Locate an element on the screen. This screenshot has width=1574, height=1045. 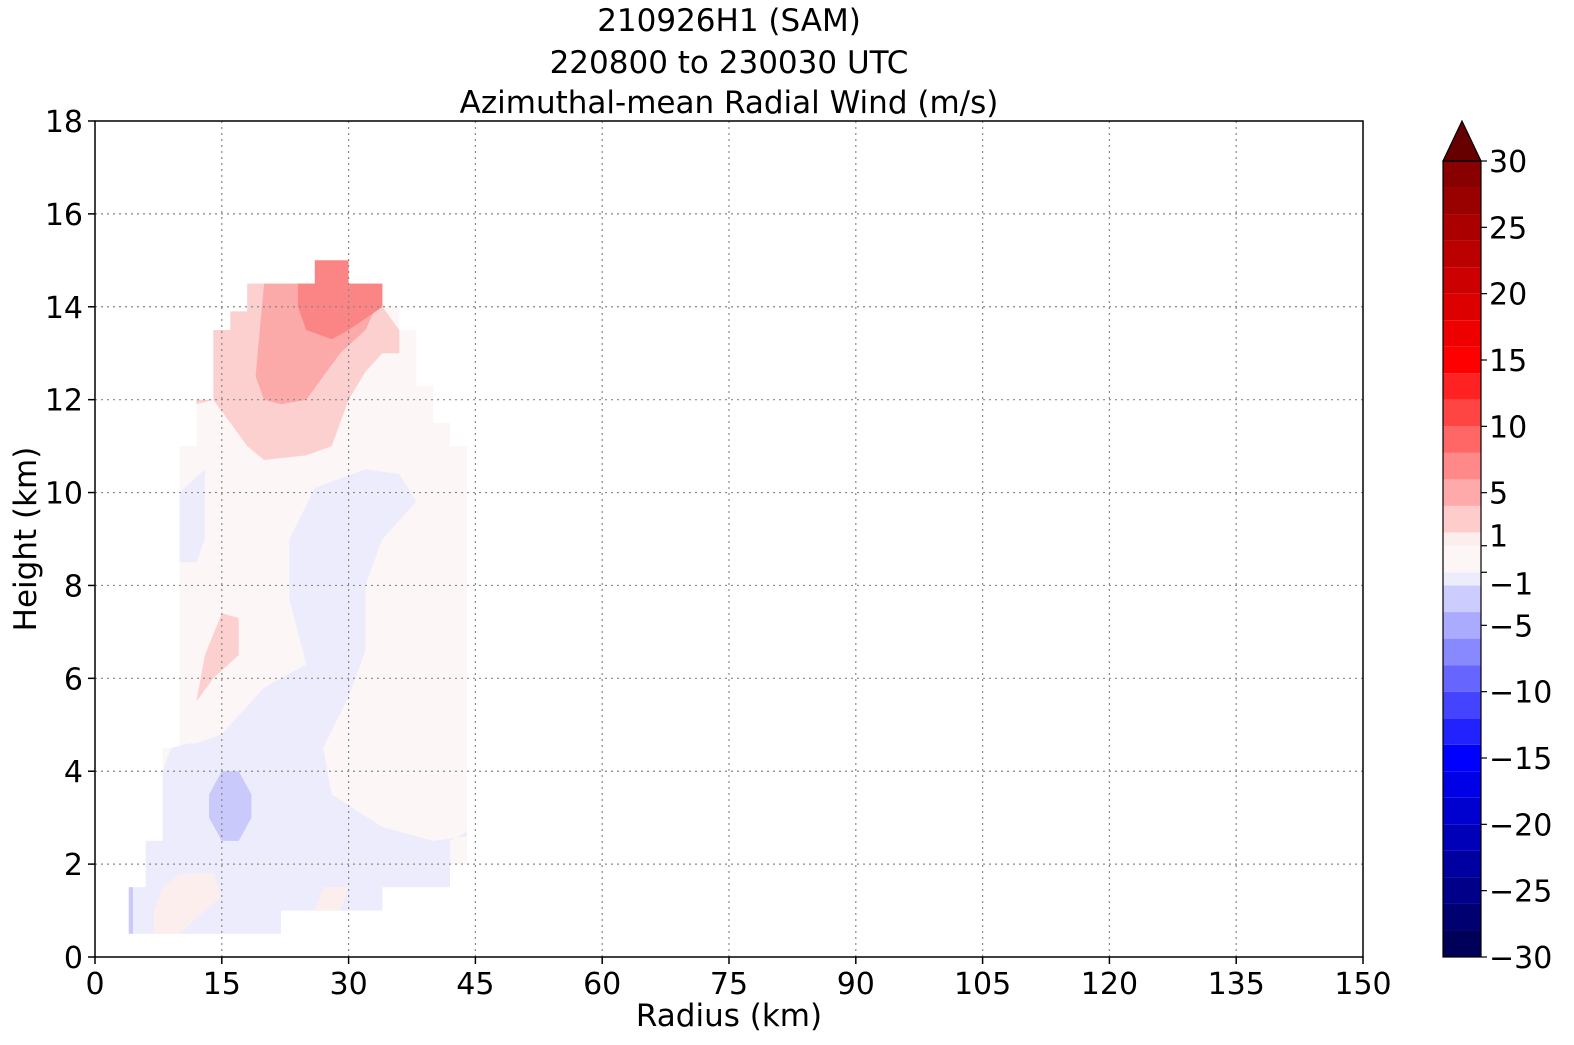
chart-title-line-1: 210926H1 (SAM) is located at coordinates (729, 21).